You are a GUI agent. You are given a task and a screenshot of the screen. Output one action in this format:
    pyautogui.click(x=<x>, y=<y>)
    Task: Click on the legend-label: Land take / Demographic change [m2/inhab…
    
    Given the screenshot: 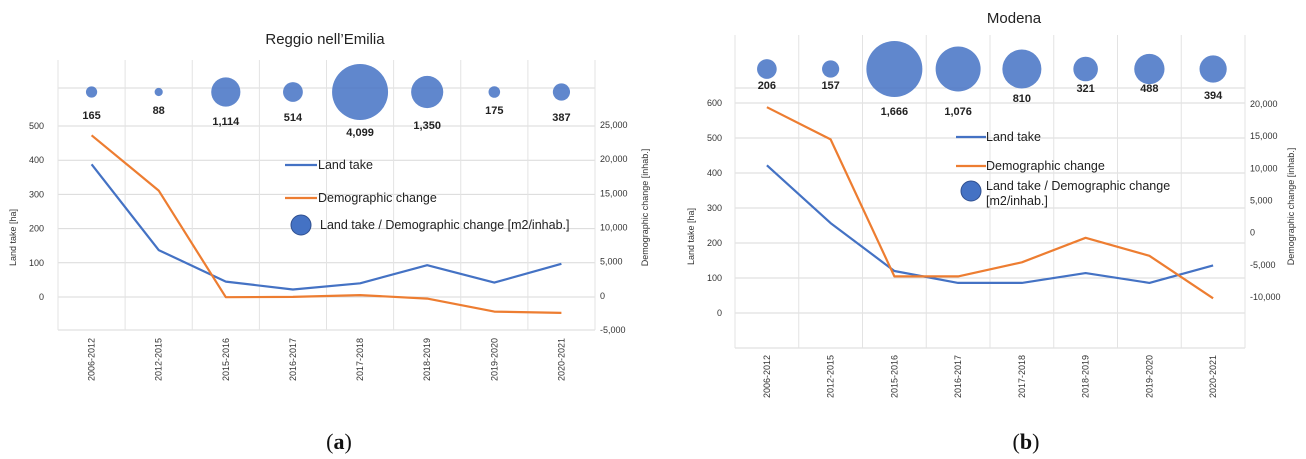 What is the action you would take?
    pyautogui.click(x=444, y=225)
    